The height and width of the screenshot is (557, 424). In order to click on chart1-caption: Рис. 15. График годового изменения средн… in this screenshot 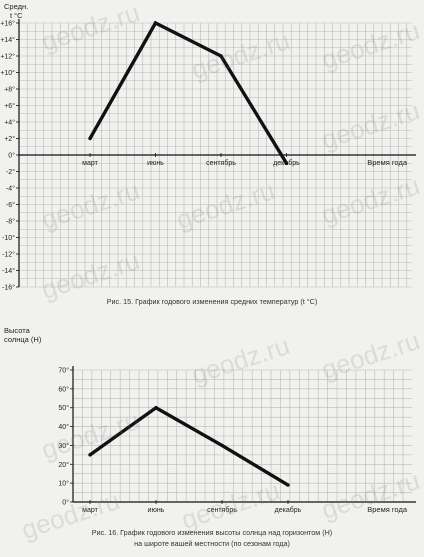, I will do `click(212, 301)`.